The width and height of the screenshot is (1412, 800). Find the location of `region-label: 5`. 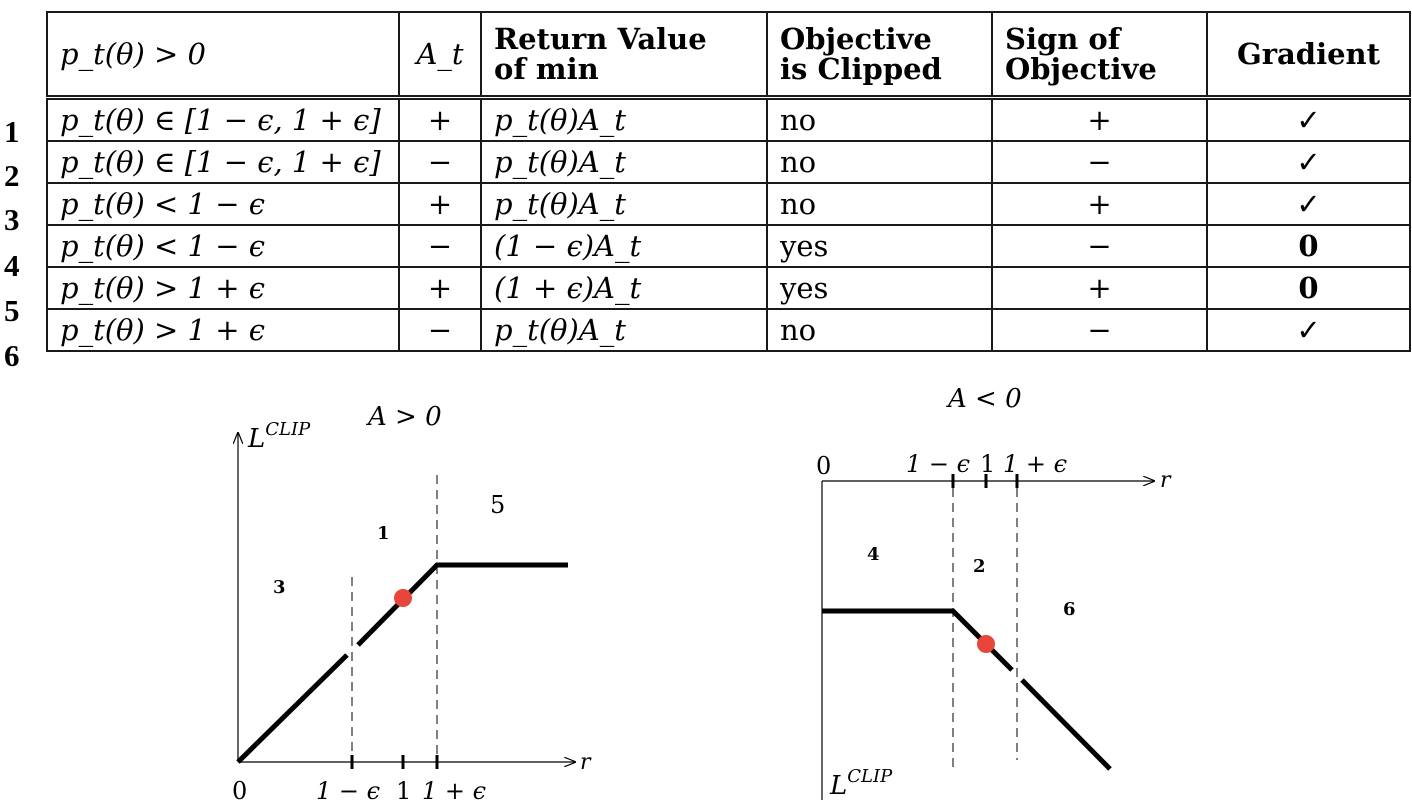

region-label: 5 is located at coordinates (497, 505).